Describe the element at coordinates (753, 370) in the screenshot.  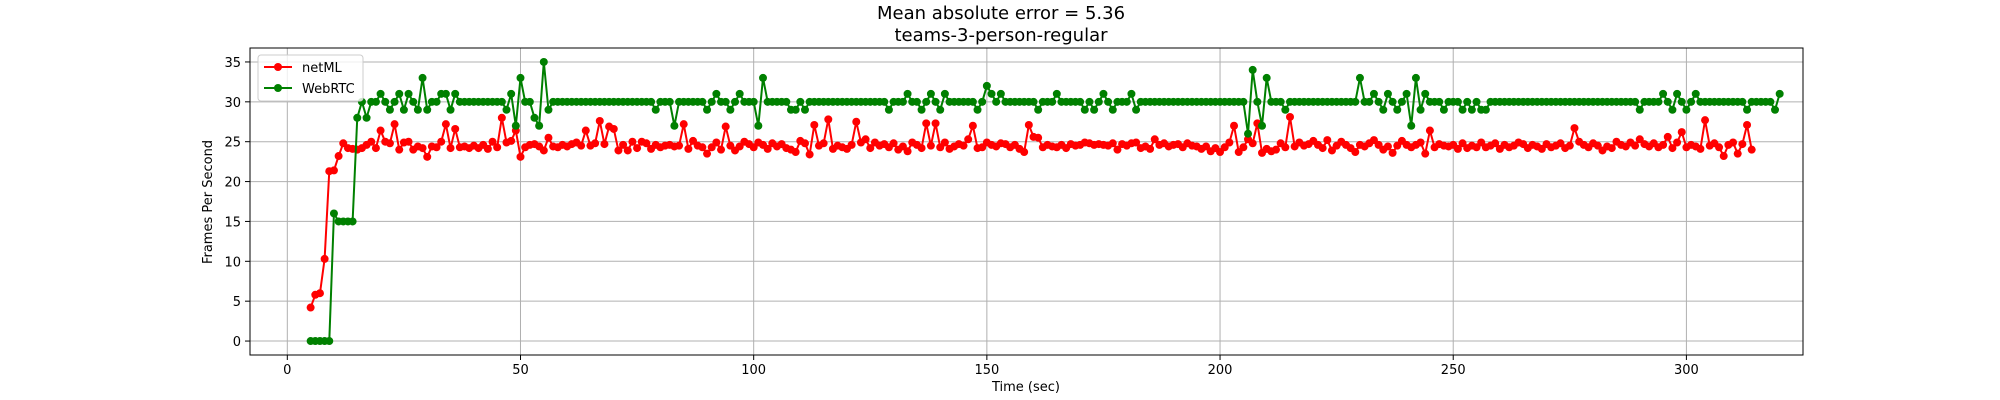
I see `x-tick-label: 100` at that location.